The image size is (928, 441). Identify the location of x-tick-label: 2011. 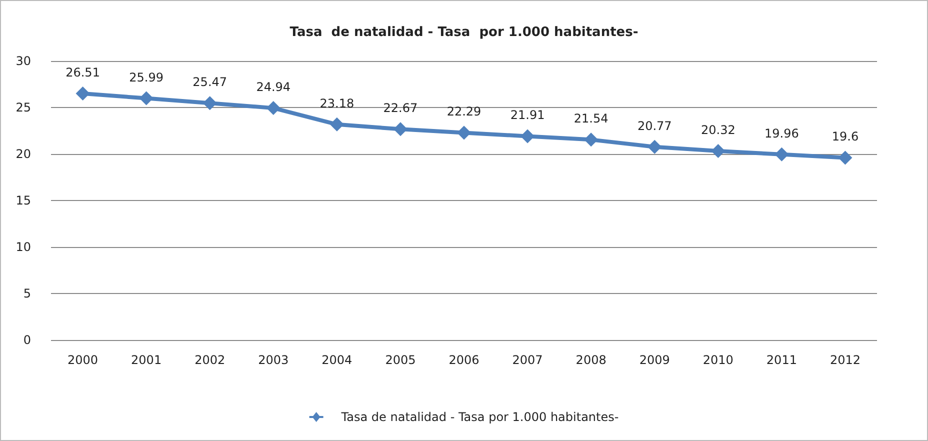
(781, 360).